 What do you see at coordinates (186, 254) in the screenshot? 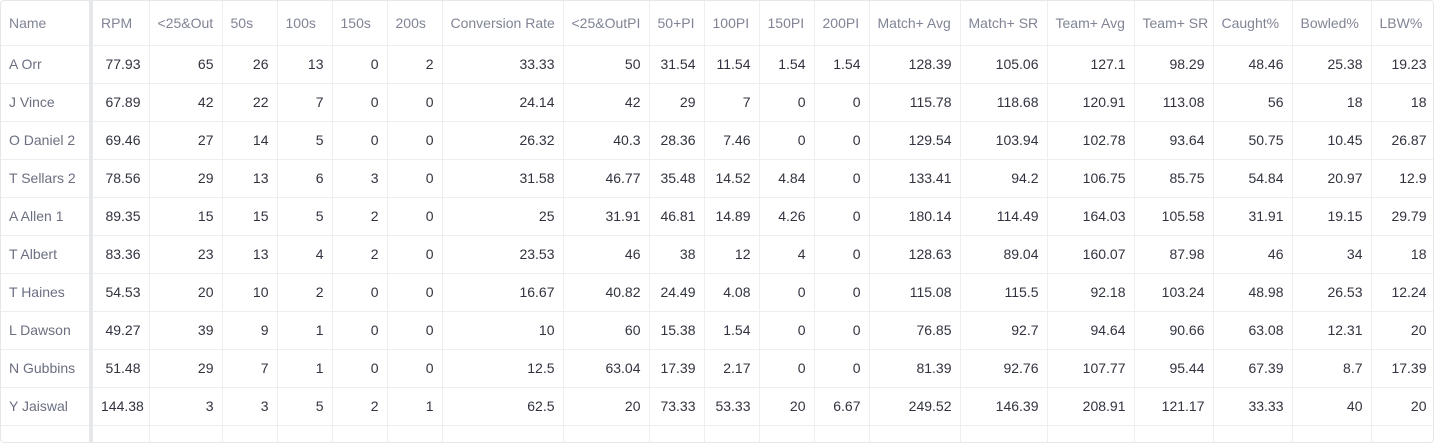
I see `stat-cell: 23` at bounding box center [186, 254].